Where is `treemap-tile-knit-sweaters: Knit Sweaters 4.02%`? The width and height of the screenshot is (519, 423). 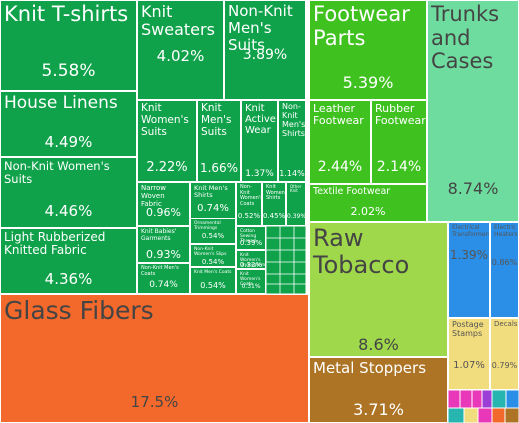 treemap-tile-knit-sweaters: Knit Sweaters 4.02% is located at coordinates (180, 50).